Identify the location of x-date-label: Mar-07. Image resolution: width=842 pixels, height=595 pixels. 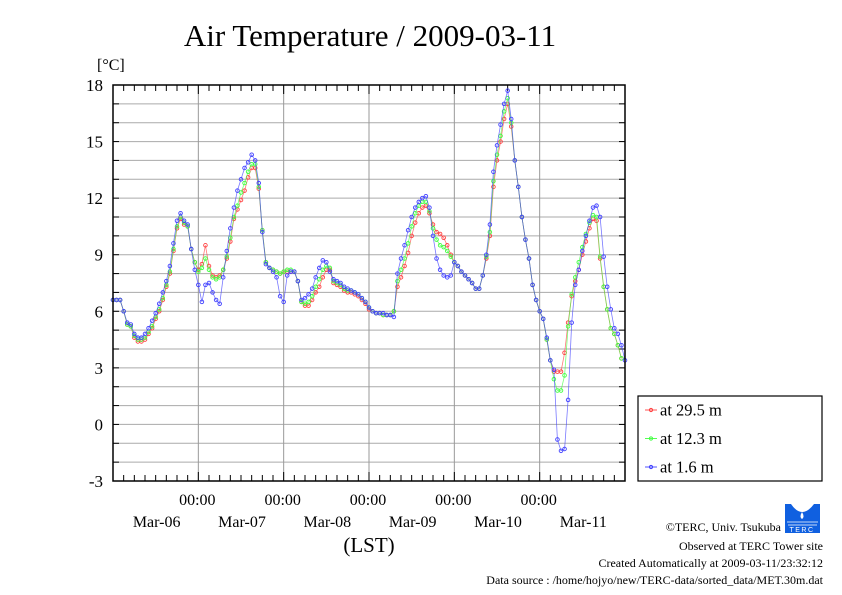
(242, 522).